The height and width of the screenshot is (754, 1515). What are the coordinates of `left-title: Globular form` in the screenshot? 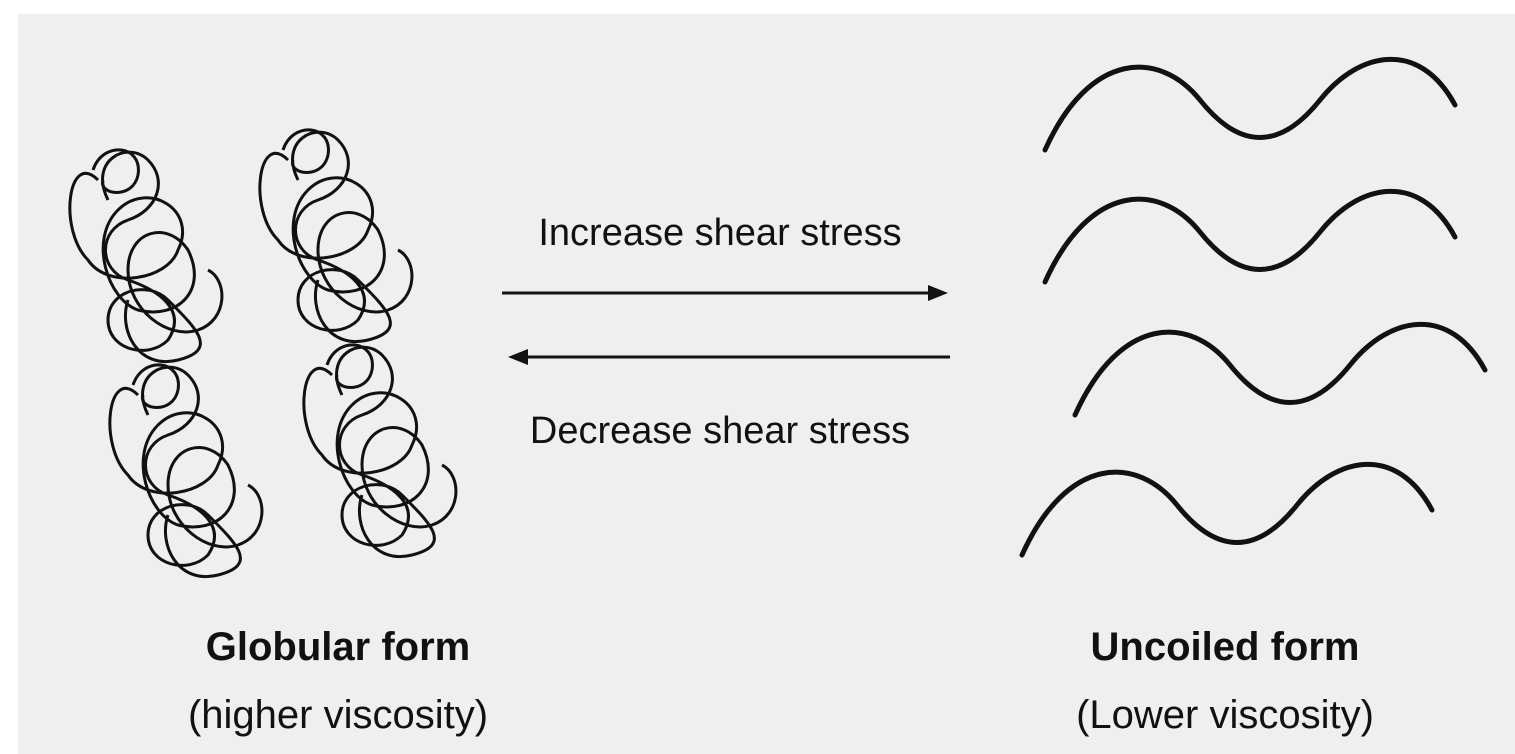 It's located at (338, 647).